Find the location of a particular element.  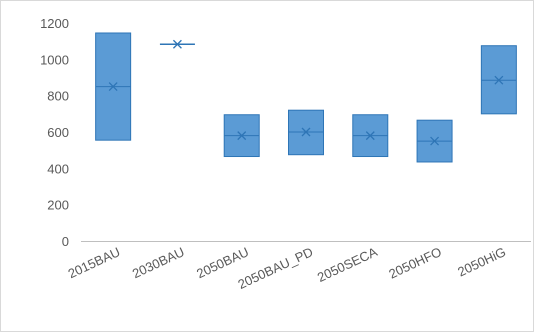

box-2030BAU is located at coordinates (177, 44).